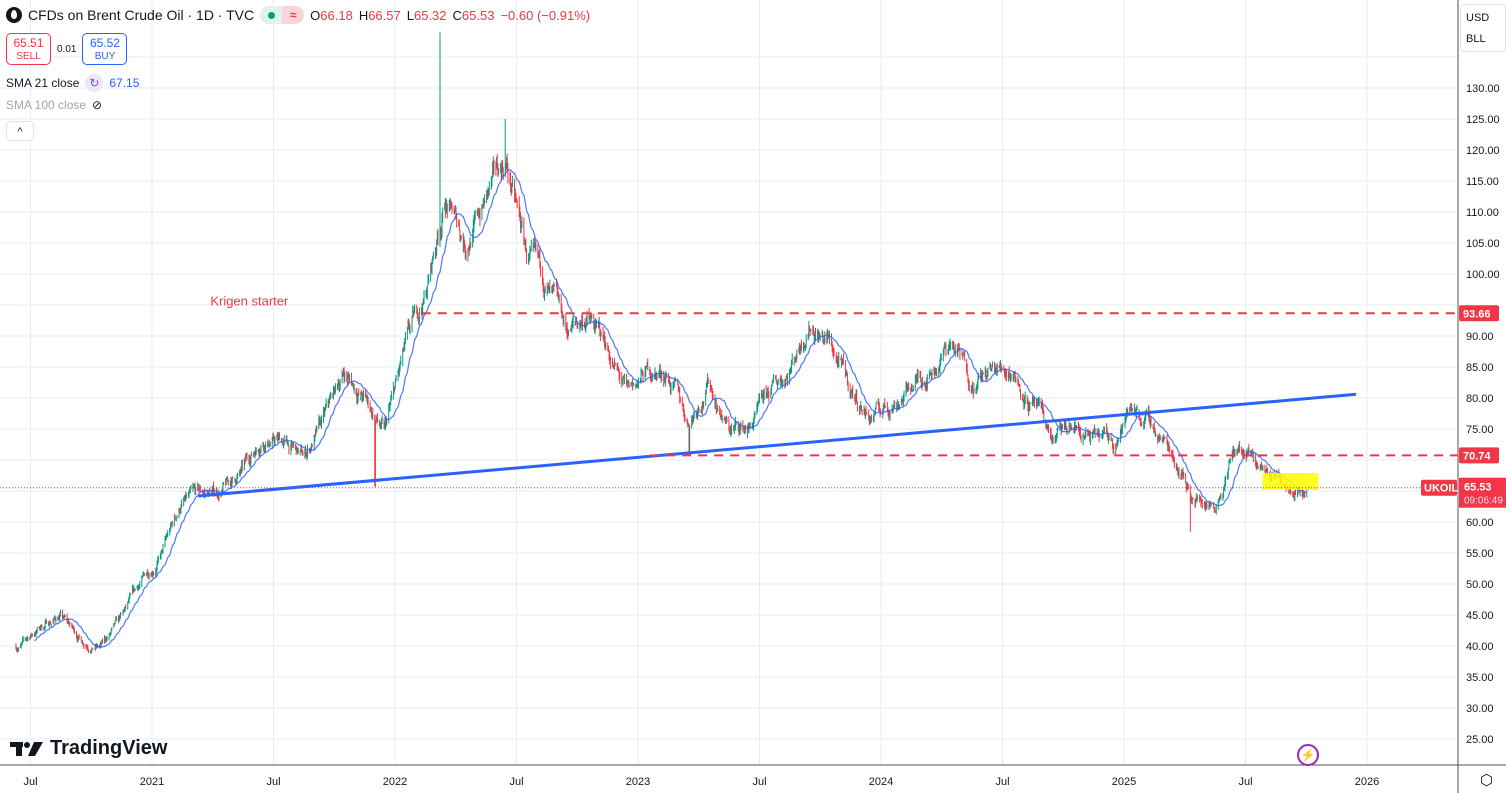 Image resolution: width=1506 pixels, height=793 pixels. I want to click on last-price-badge, so click(1482, 492).